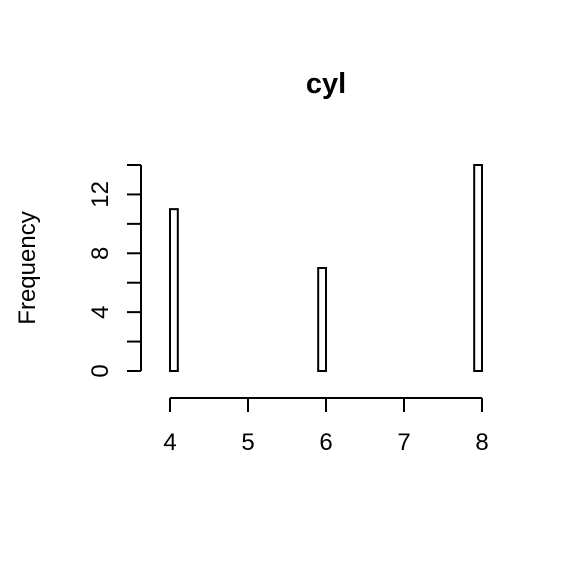 This screenshot has height=576, width=576. Describe the element at coordinates (403, 442) in the screenshot. I see `x-tick-label-3: 7` at that location.